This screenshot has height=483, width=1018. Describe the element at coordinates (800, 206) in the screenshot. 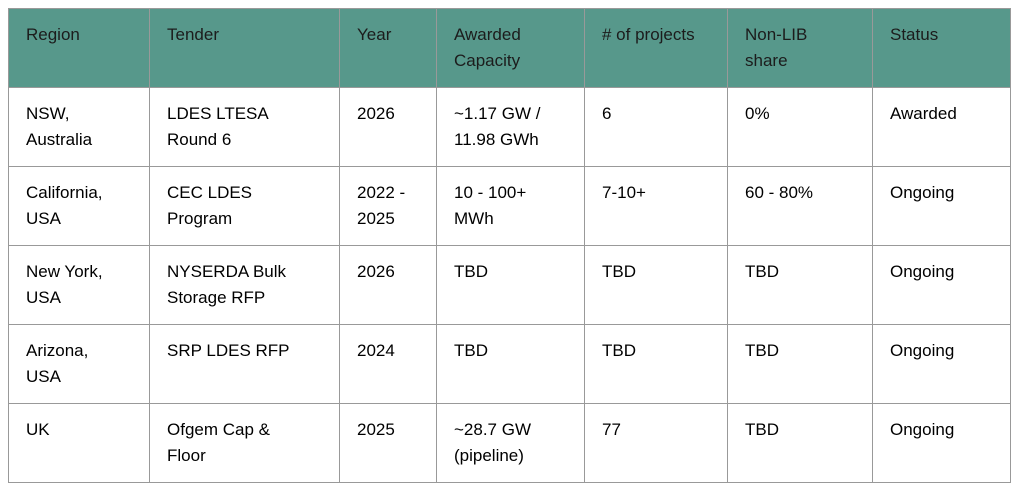

I see `cell-non-lib-share: 60 - 80%` at that location.